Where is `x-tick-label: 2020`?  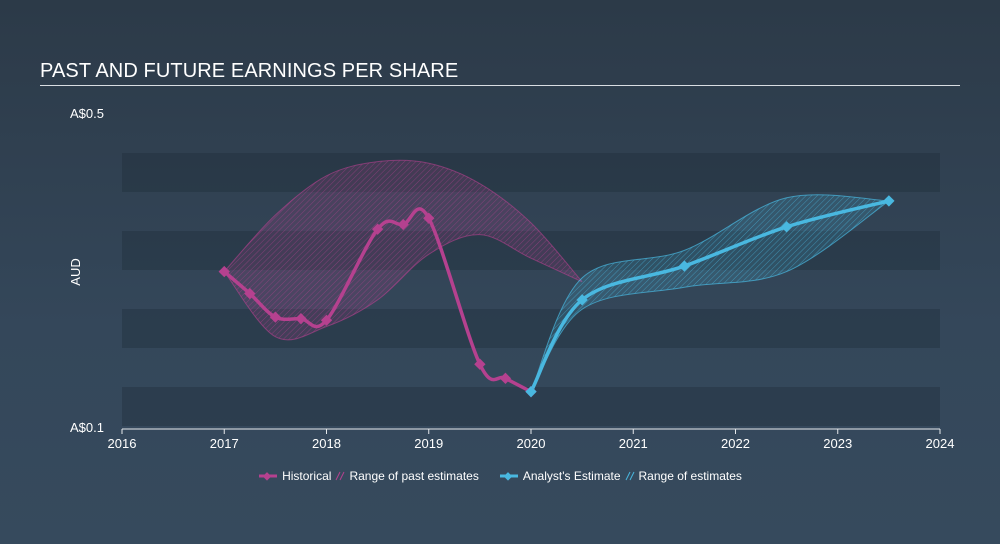
x-tick-label: 2020 is located at coordinates (531, 443).